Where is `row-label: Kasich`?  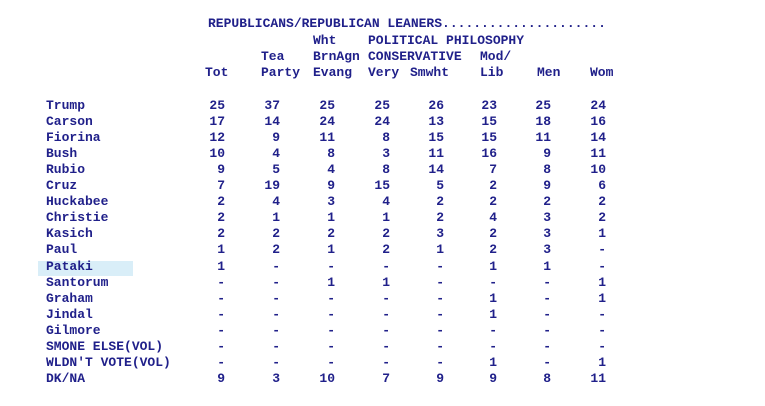 row-label: Kasich is located at coordinates (69, 233).